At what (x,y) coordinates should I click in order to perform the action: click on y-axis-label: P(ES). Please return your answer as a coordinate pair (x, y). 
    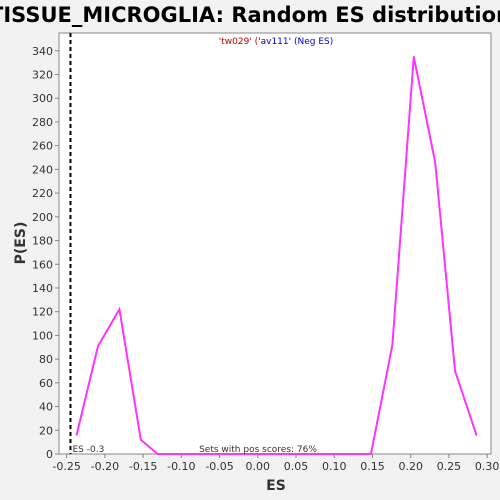
    Looking at the image, I should click on (21, 243).